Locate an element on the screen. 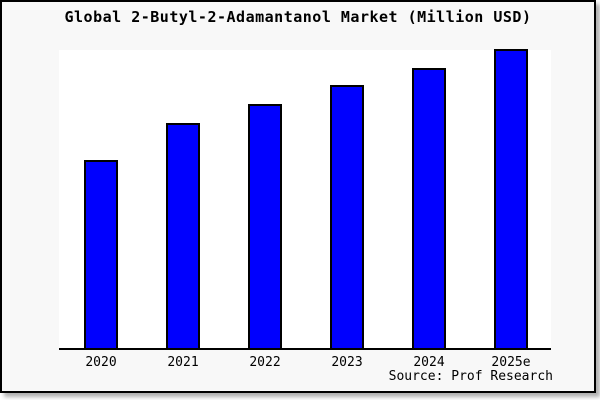  x-tick-label-2025e: 2025e is located at coordinates (511, 362).